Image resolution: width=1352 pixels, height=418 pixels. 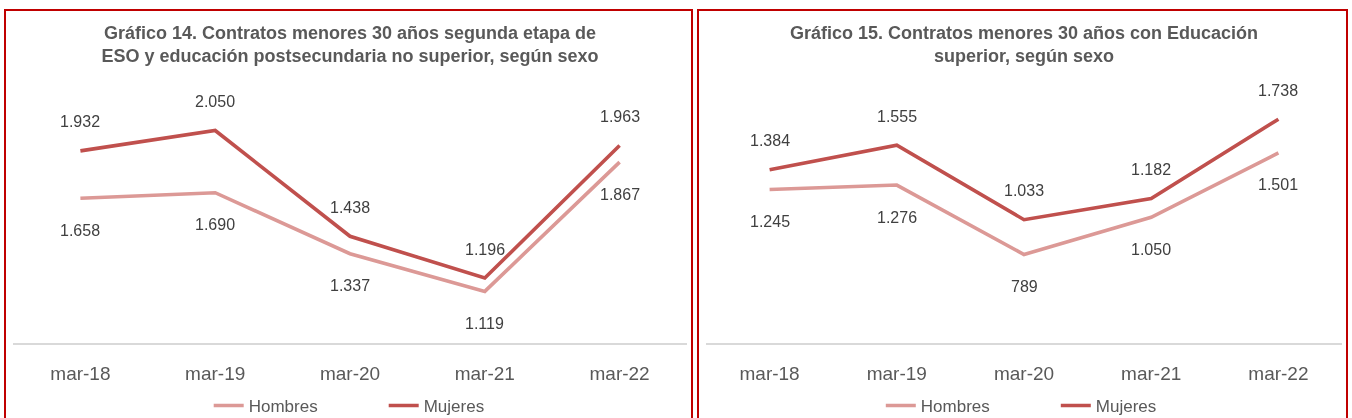 What do you see at coordinates (1024, 286) in the screenshot?
I see `data-label: 789` at bounding box center [1024, 286].